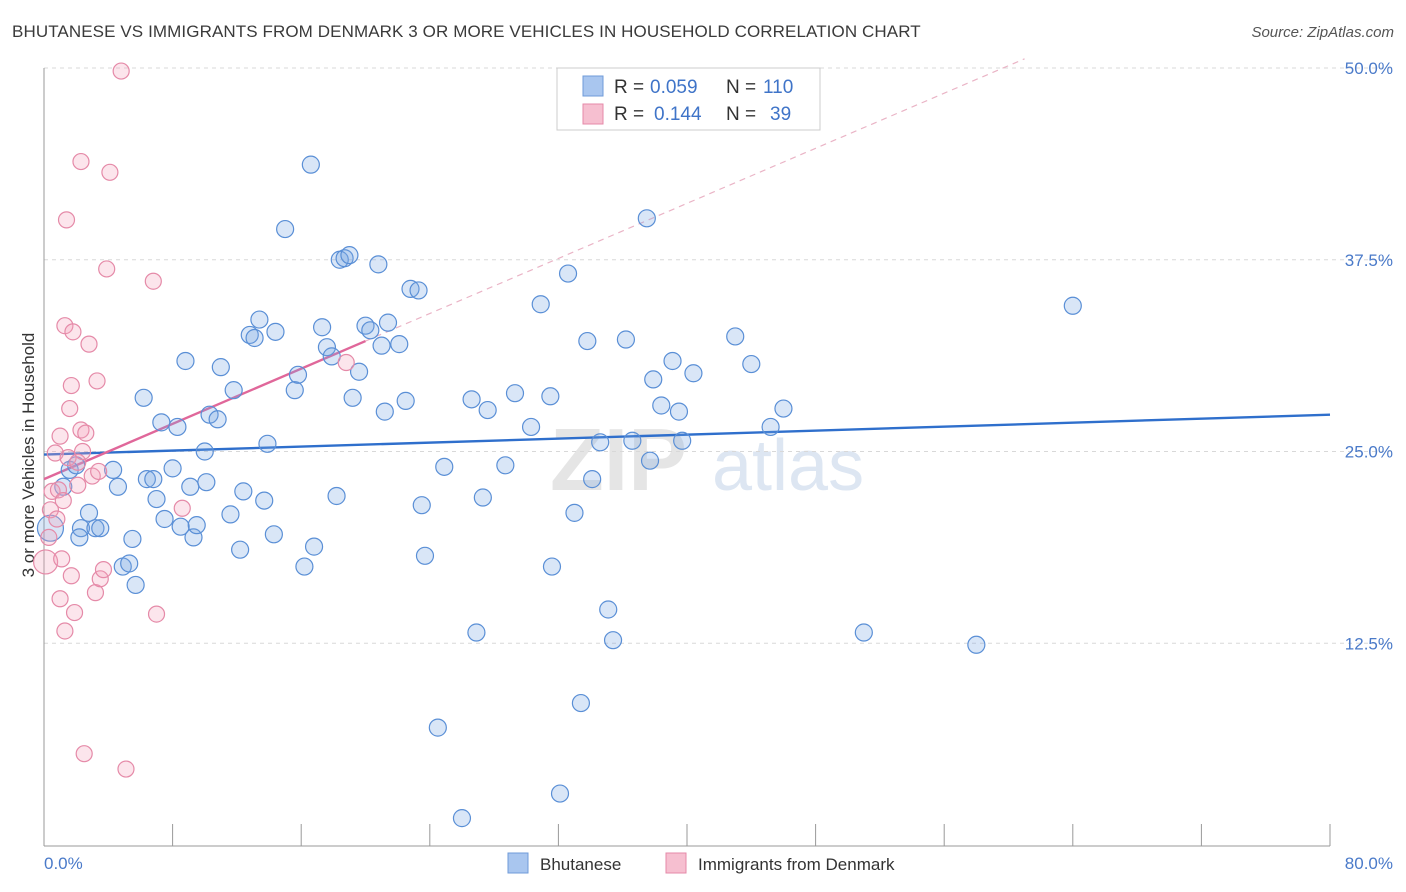 This screenshot has width=1406, height=892. What do you see at coordinates (741, 87) in the screenshot?
I see `legend-n-label-1: N =` at bounding box center [741, 87].